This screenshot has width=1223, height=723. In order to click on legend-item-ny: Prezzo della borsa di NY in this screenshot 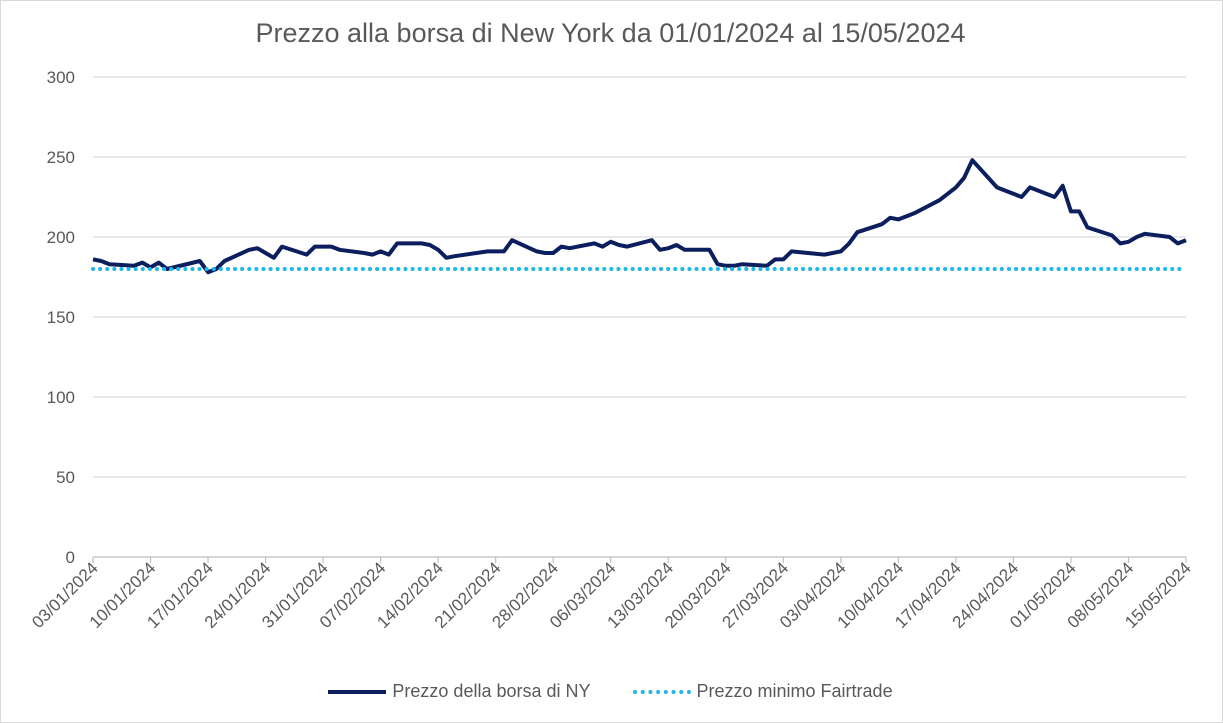, I will do `click(459, 691)`.